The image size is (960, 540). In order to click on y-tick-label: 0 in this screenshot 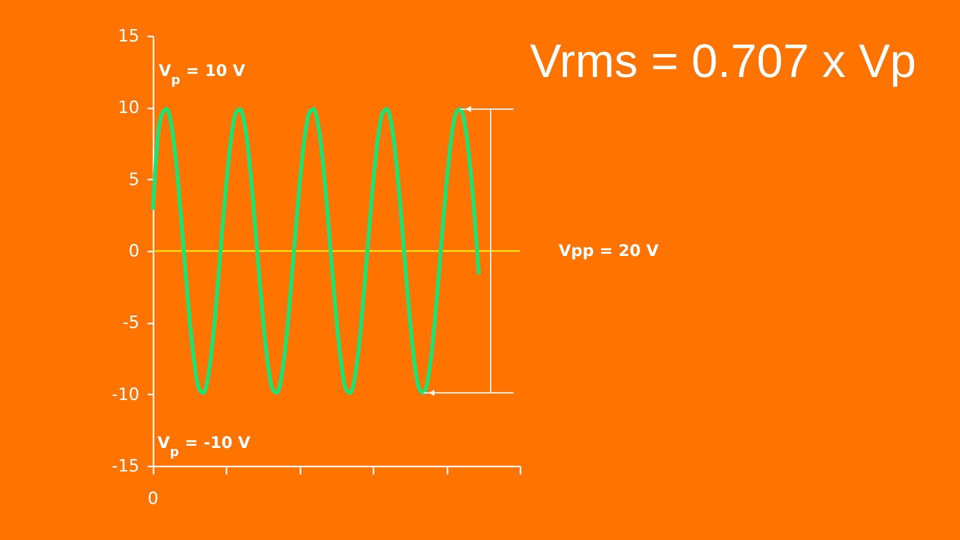, I will do `click(134, 252)`.